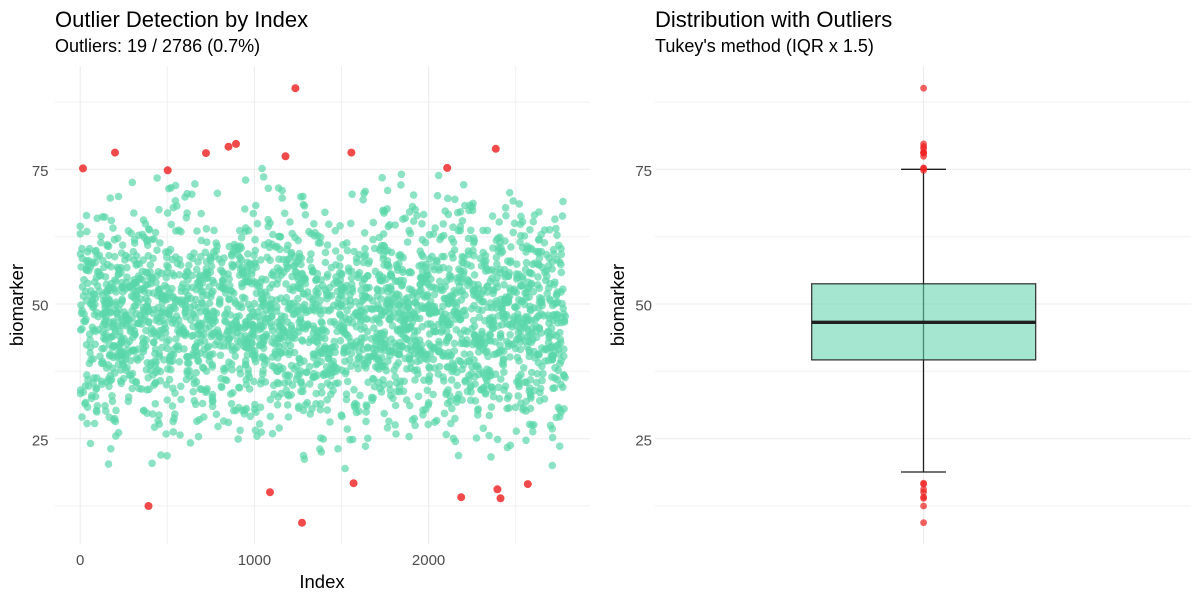  What do you see at coordinates (80, 560) in the screenshot?
I see `svg-text: 0` at bounding box center [80, 560].